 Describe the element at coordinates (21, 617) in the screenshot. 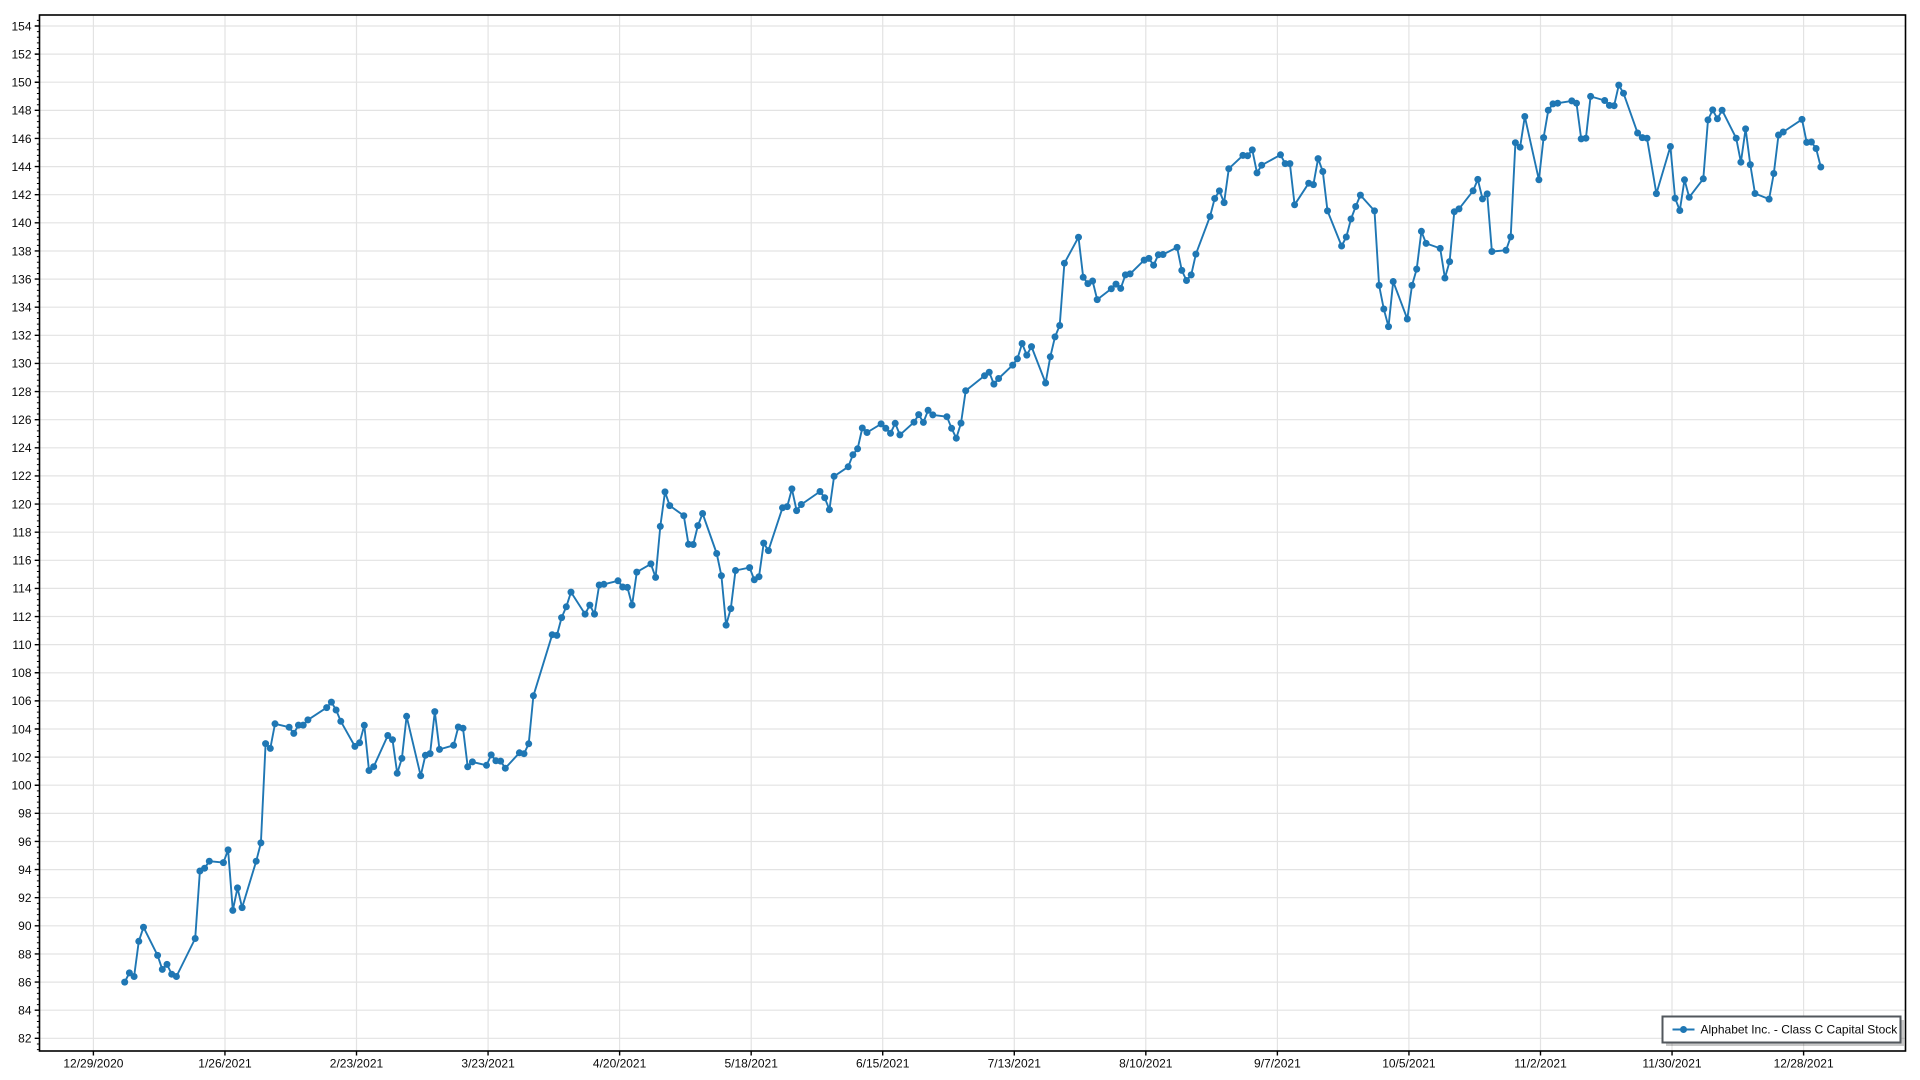

I see `svg-text: 112` at that location.